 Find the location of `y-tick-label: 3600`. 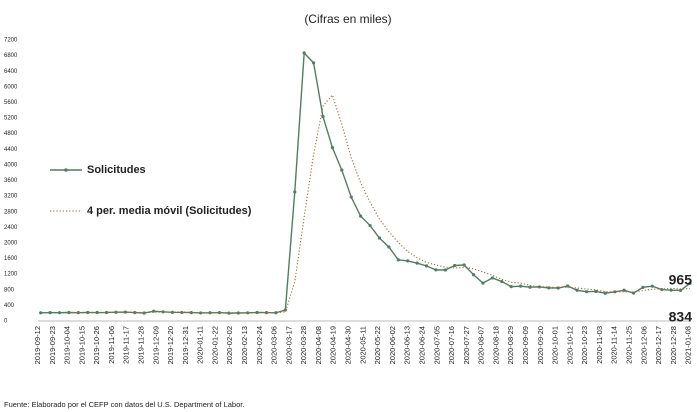

y-tick-label: 3600 is located at coordinates (11, 181).